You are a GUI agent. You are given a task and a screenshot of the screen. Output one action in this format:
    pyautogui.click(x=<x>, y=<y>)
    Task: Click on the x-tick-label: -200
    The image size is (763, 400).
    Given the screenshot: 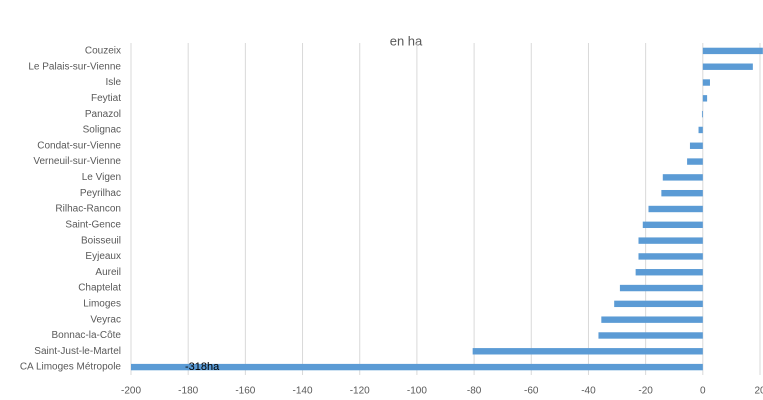 What is the action you would take?
    pyautogui.click(x=131, y=391)
    